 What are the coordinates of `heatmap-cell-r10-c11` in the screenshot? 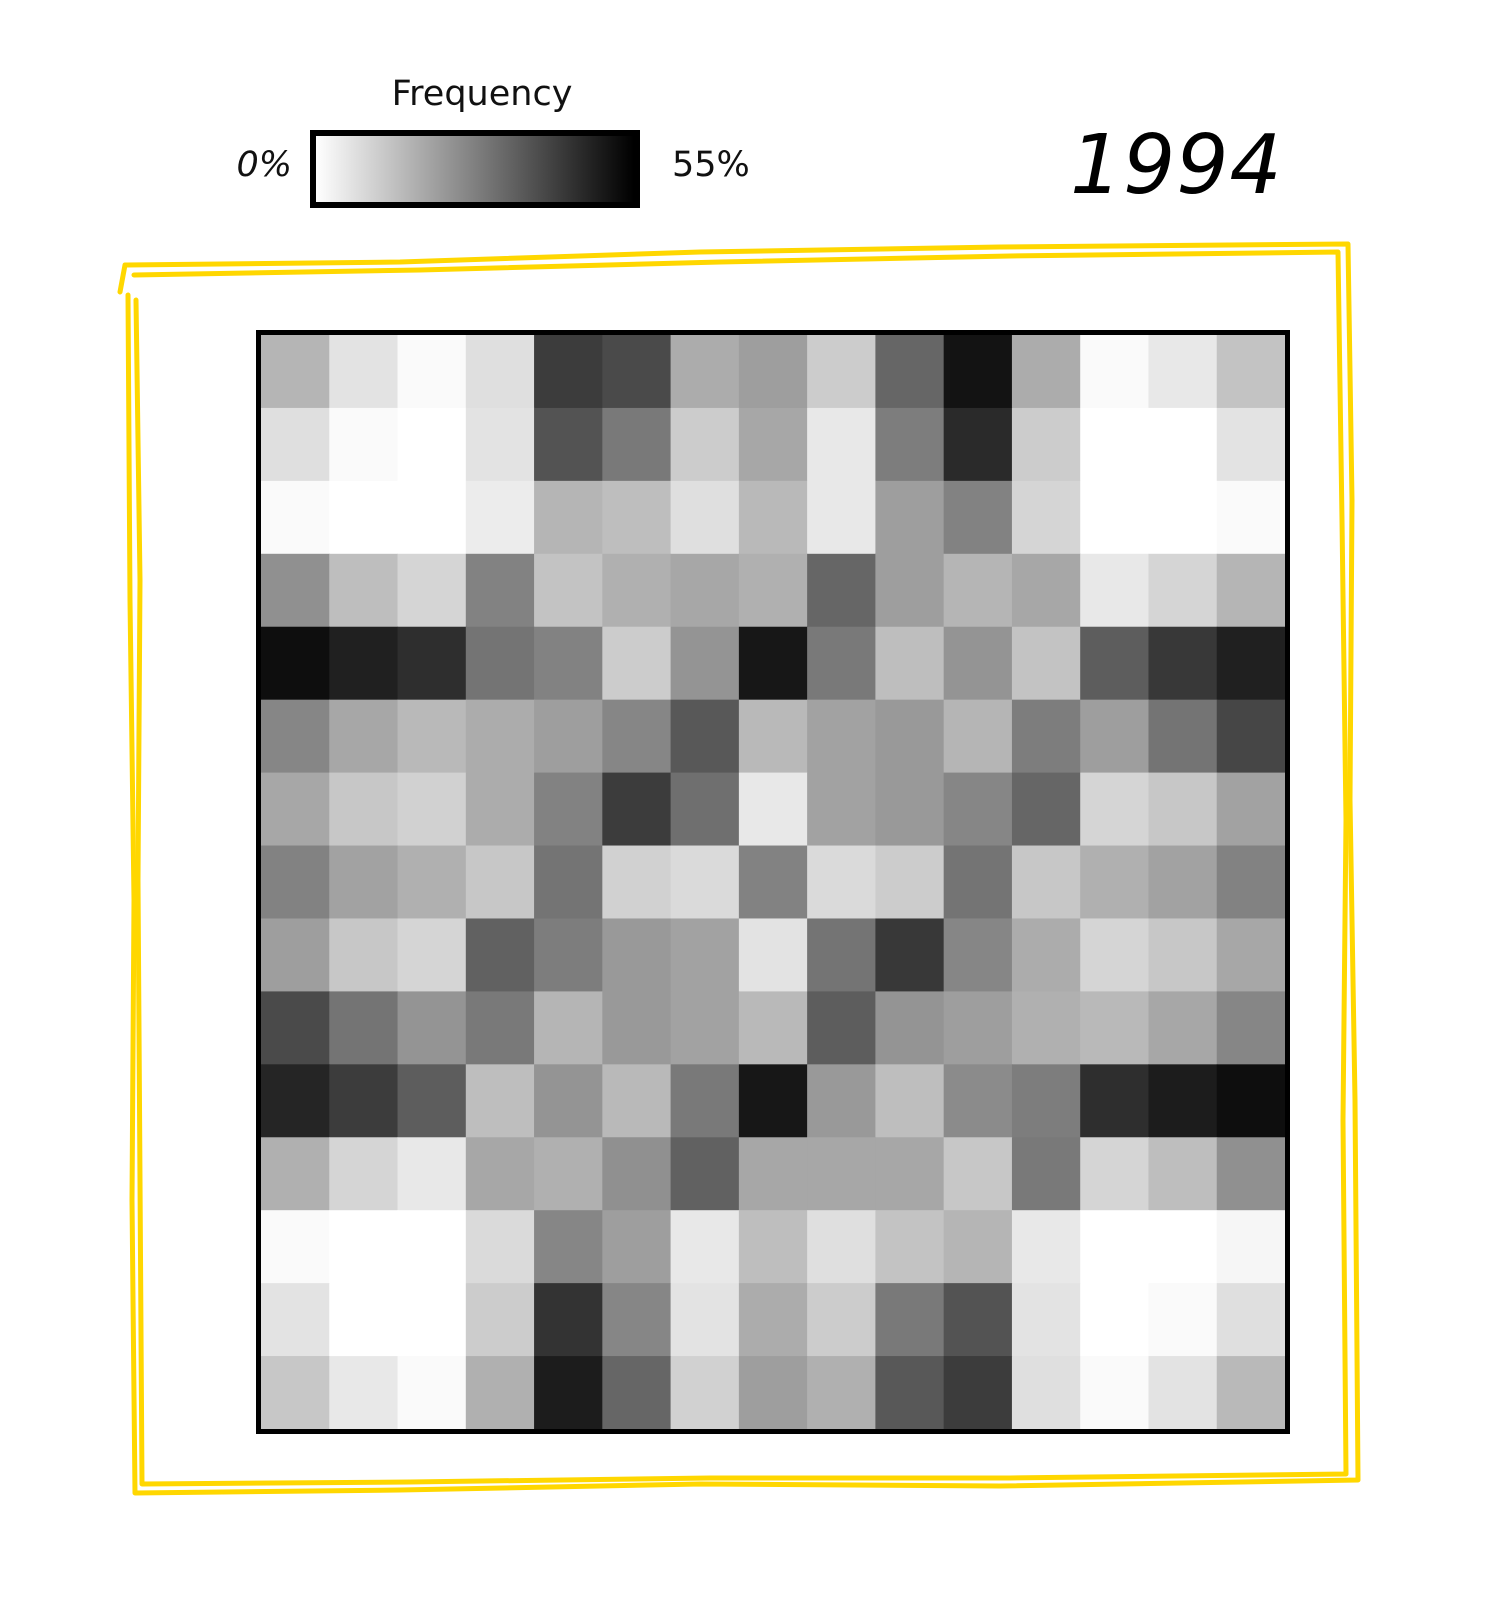 It's located at (1046, 1101).